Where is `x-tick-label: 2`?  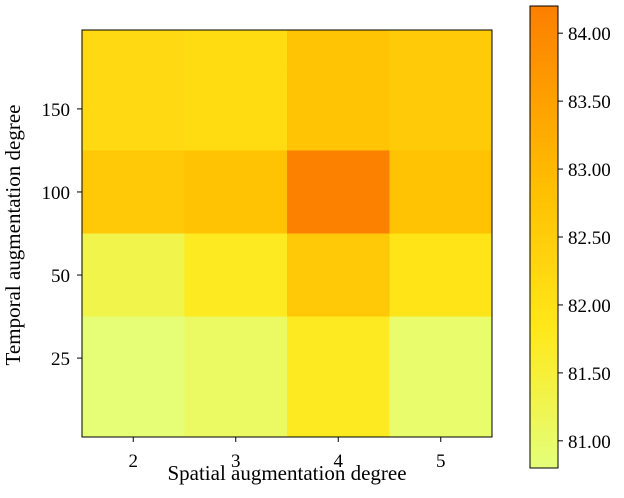
x-tick-label: 2 is located at coordinates (134, 461).